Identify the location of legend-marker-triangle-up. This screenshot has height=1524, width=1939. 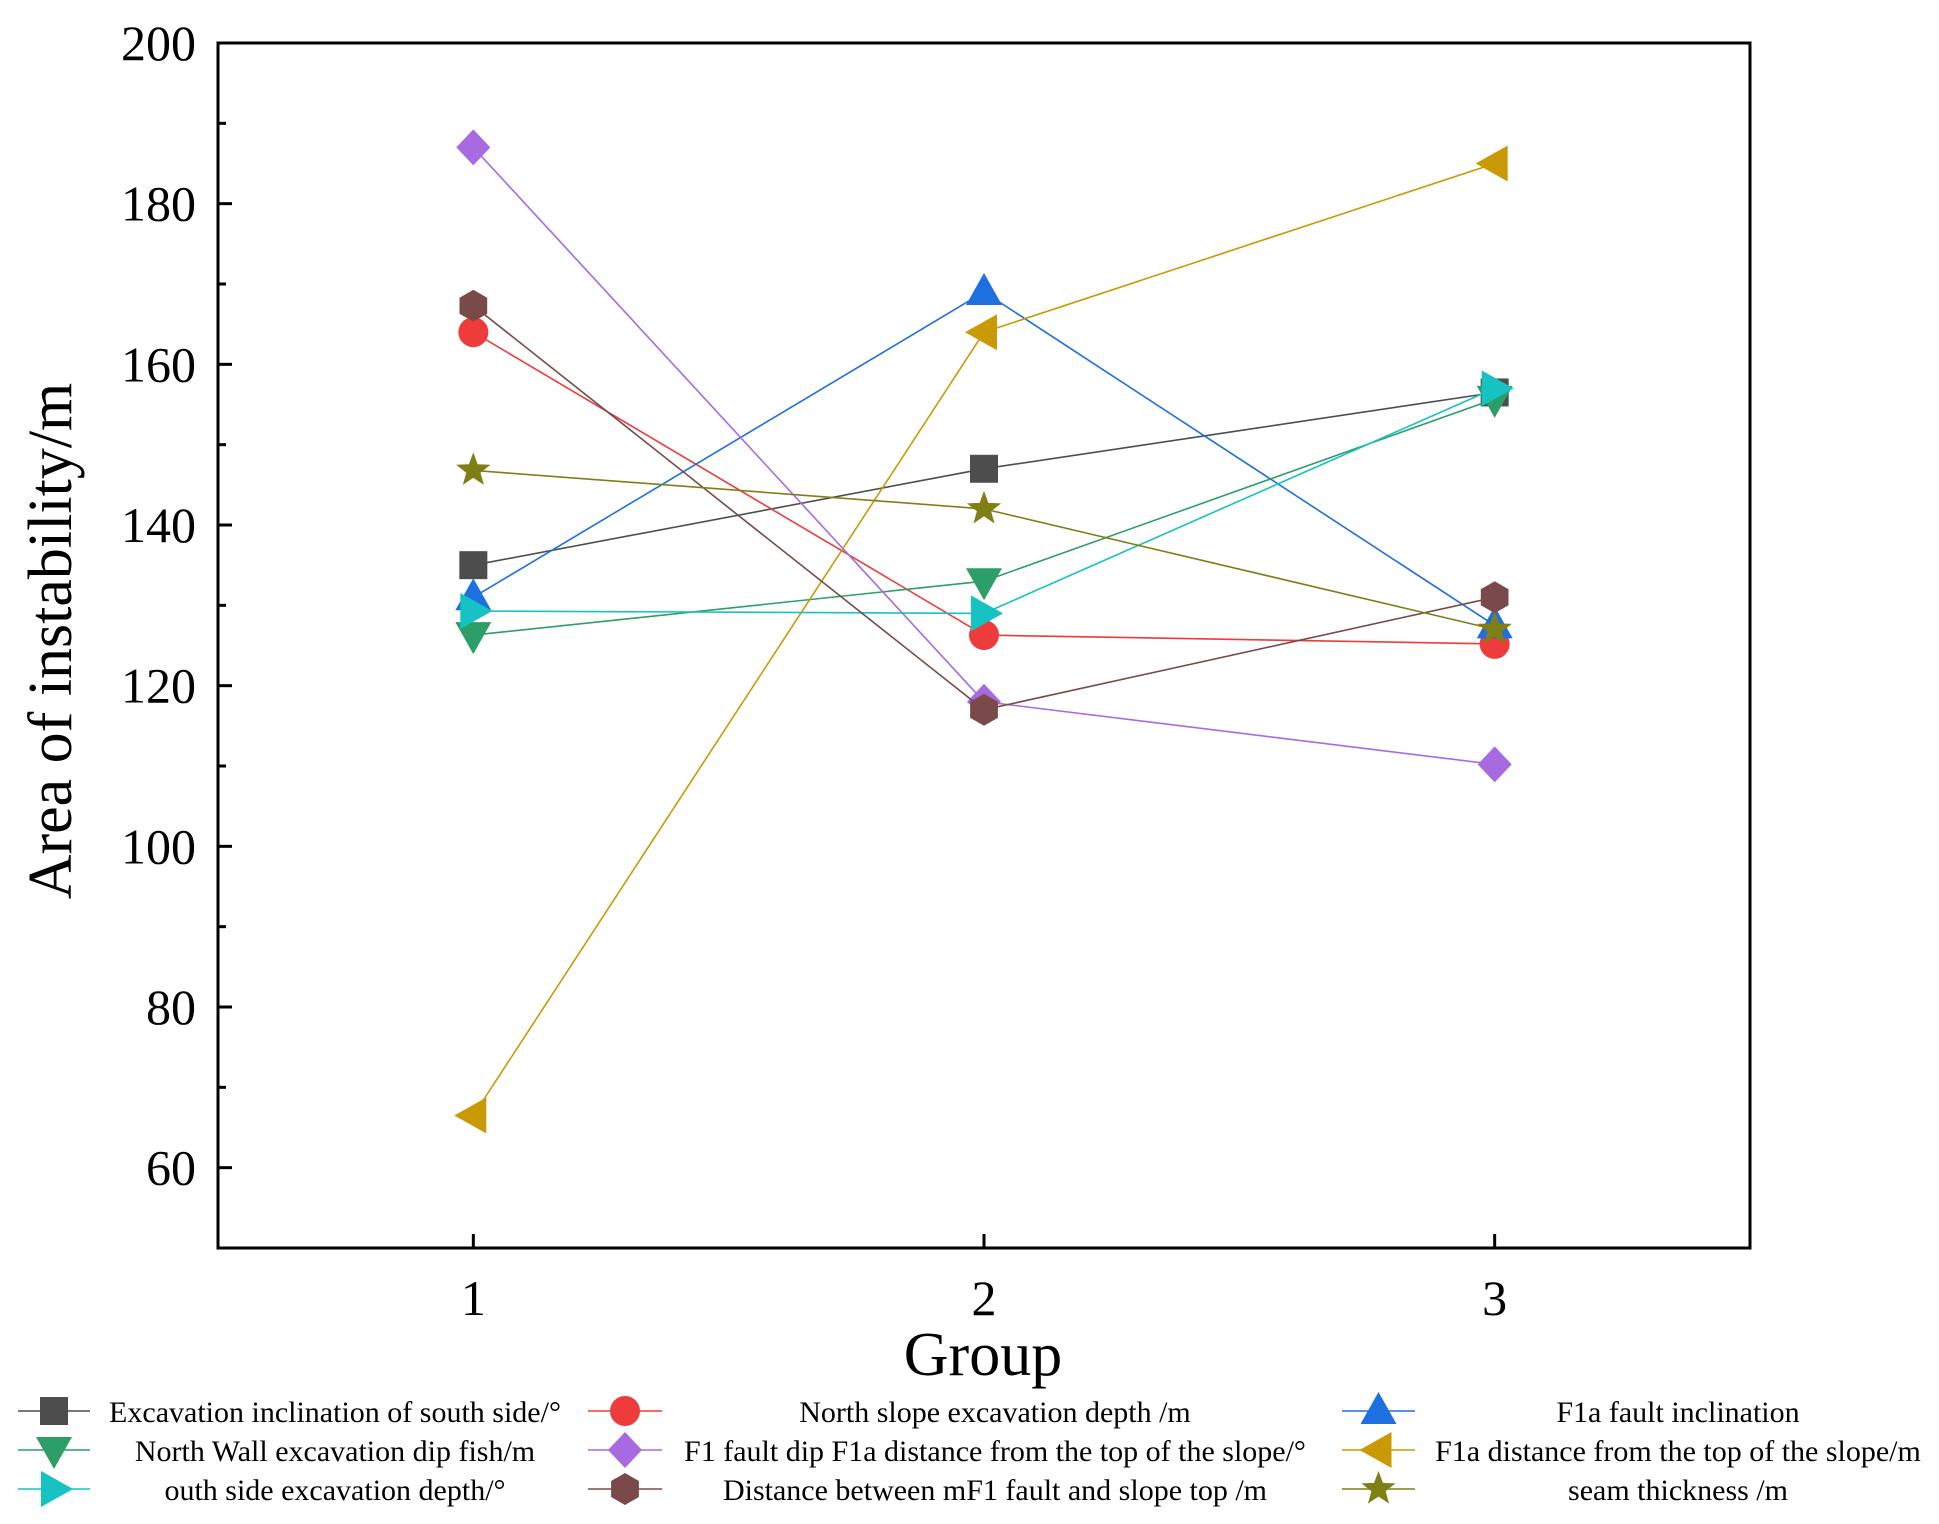
(1378, 1408).